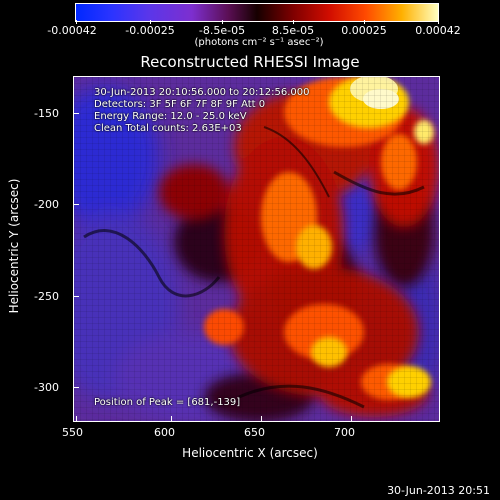  What do you see at coordinates (344, 432) in the screenshot?
I see `x-axis-tick-label: 700` at bounding box center [344, 432].